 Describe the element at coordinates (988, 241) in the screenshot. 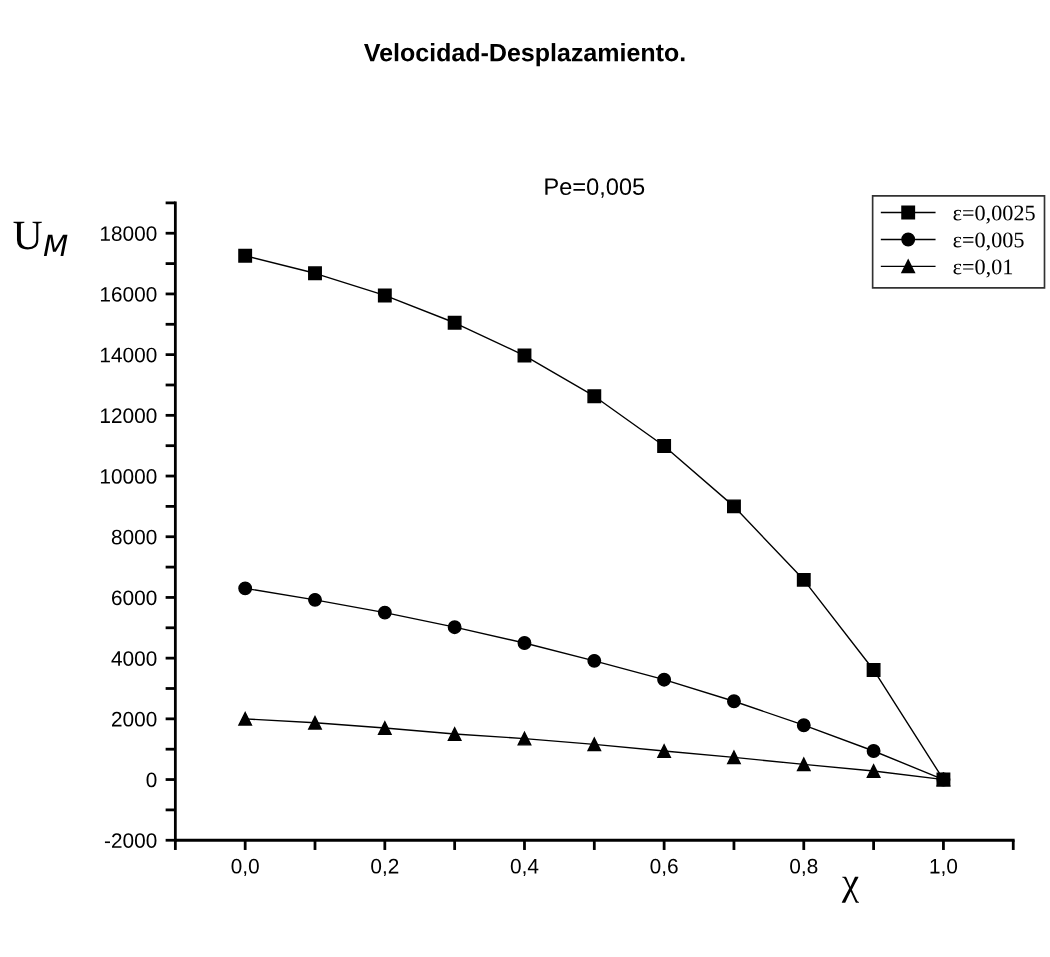

I see `legend-label: ε=0,005` at that location.